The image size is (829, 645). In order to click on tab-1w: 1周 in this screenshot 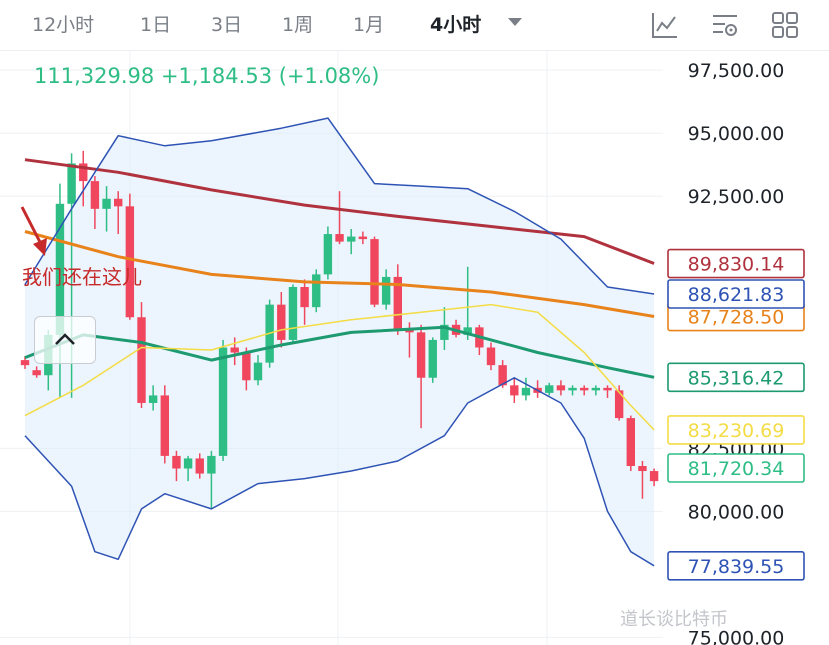, I will do `click(298, 25)`.